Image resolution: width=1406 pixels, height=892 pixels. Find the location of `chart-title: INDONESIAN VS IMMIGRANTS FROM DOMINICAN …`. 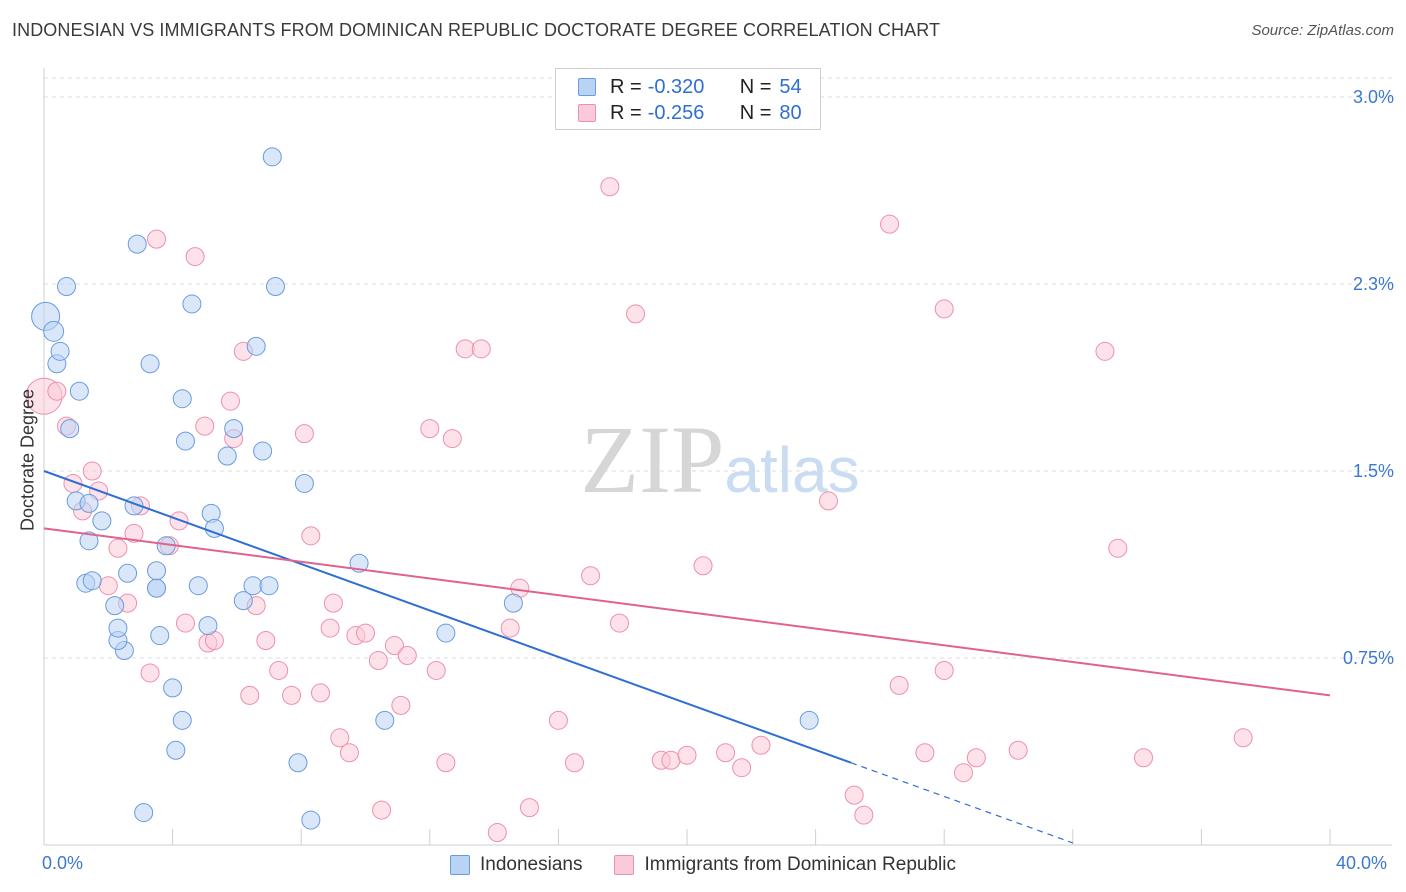

chart-title: INDONESIAN VS IMMIGRANTS FROM DOMINICAN … is located at coordinates (476, 30).